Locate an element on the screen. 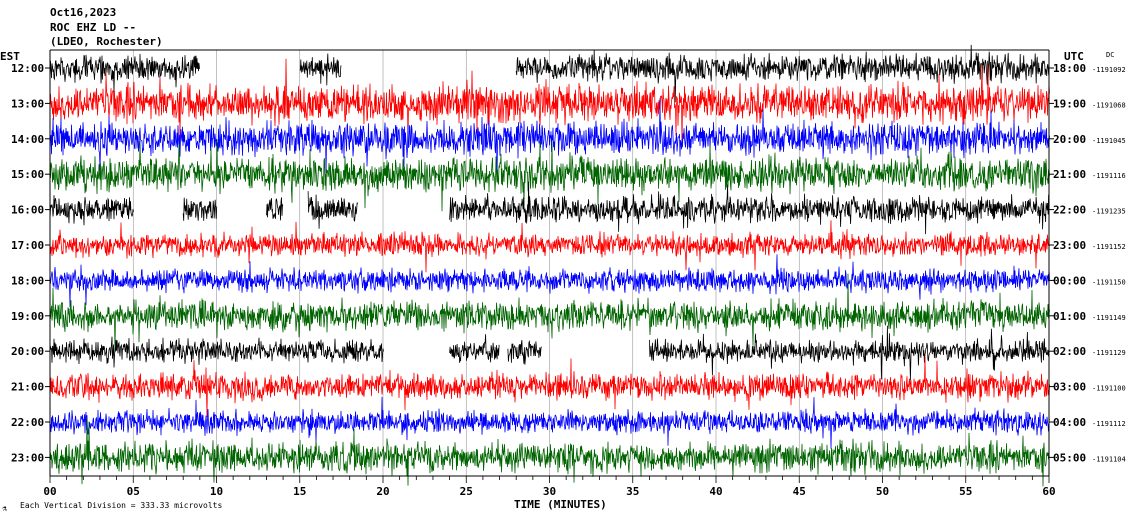 The height and width of the screenshot is (519, 1130). x-tick-label: 20 is located at coordinates (382, 491).